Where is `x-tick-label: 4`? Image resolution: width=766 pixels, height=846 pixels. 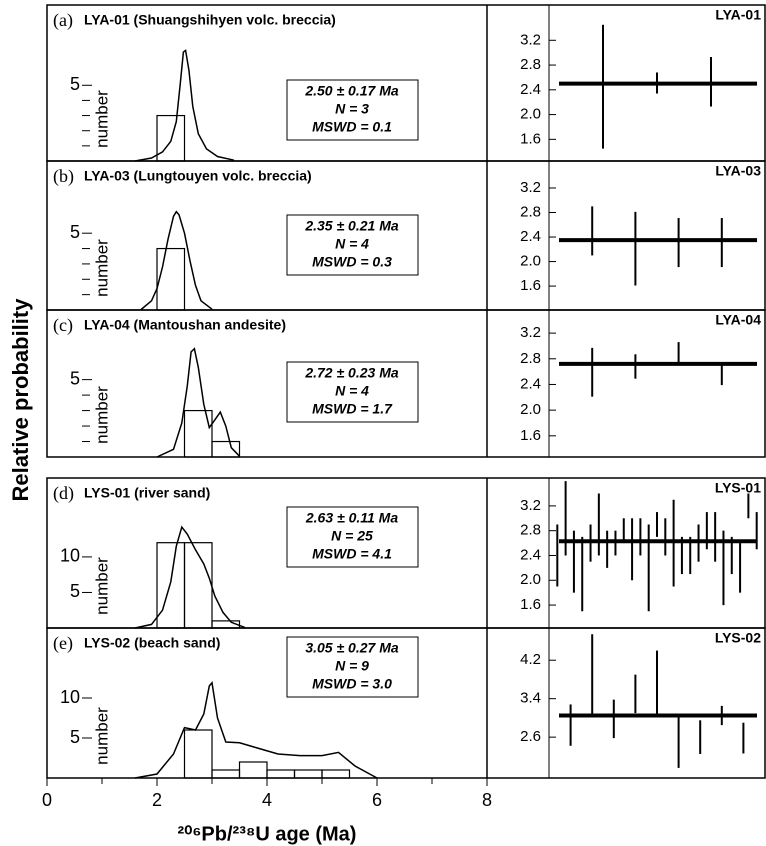 x-tick-label: 4 is located at coordinates (267, 800).